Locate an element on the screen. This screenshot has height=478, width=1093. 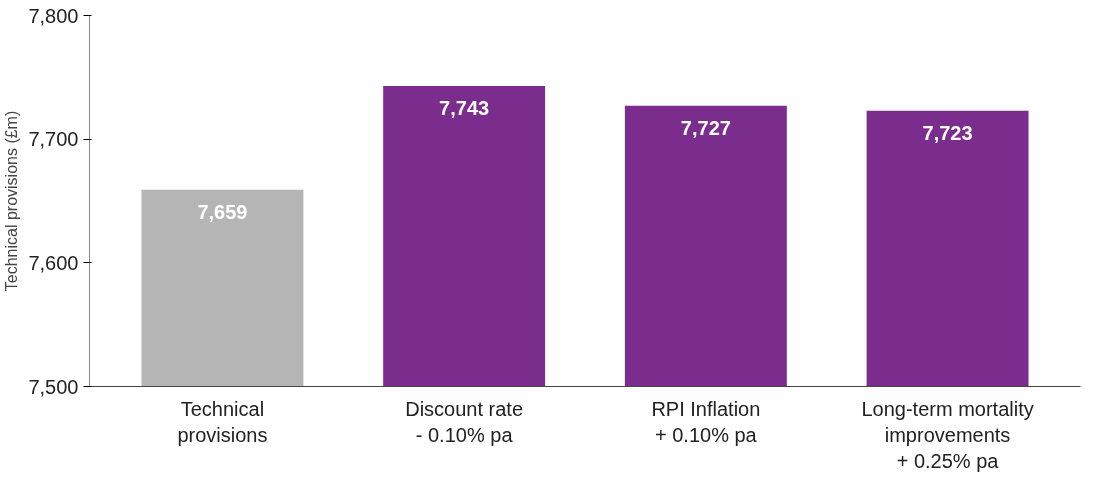
y-axis-title: Technical provisions (£m) is located at coordinates (12, 201).